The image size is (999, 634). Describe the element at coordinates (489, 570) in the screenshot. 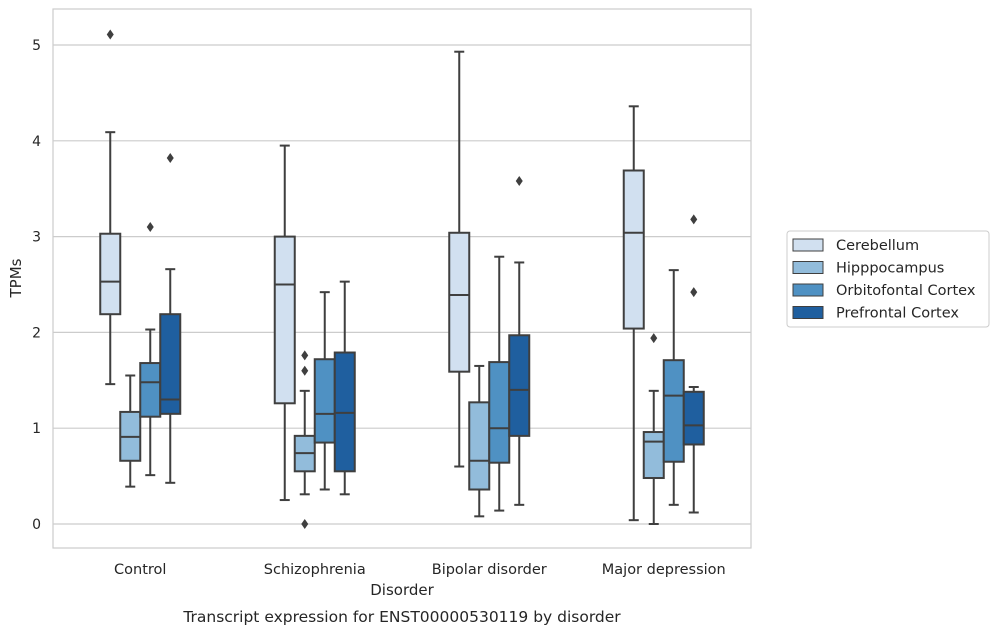

I see `x-tick-label: Bipolar disorder` at that location.